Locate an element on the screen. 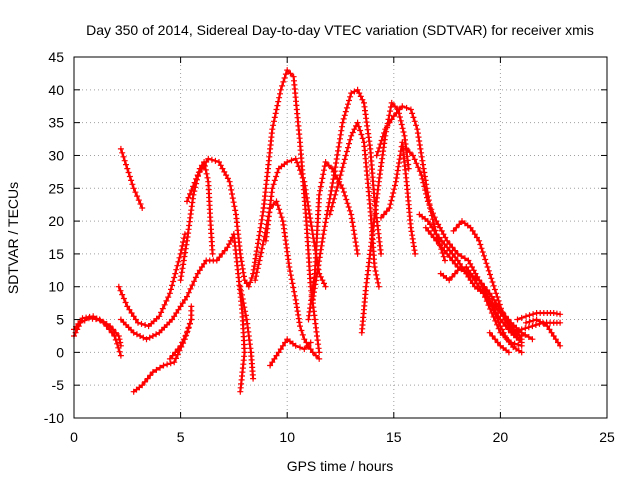 The image size is (640, 480). y-tick-label: -10 is located at coordinates (54, 418).